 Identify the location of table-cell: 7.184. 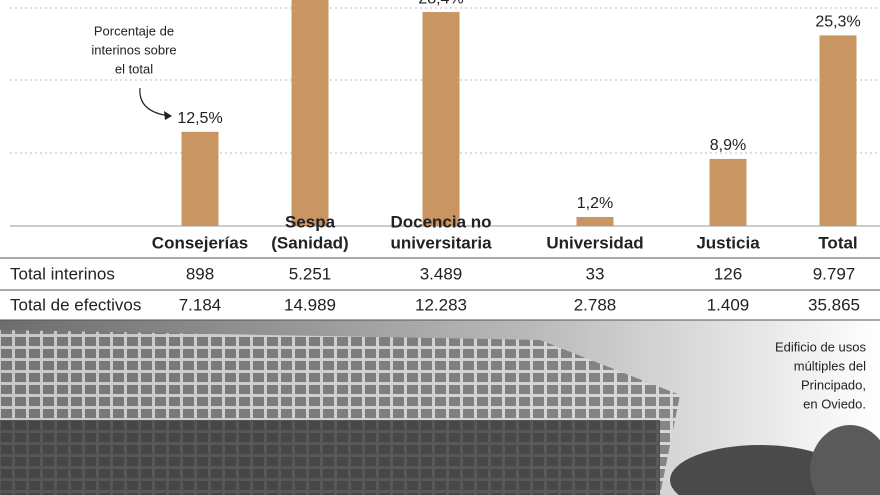
(200, 304).